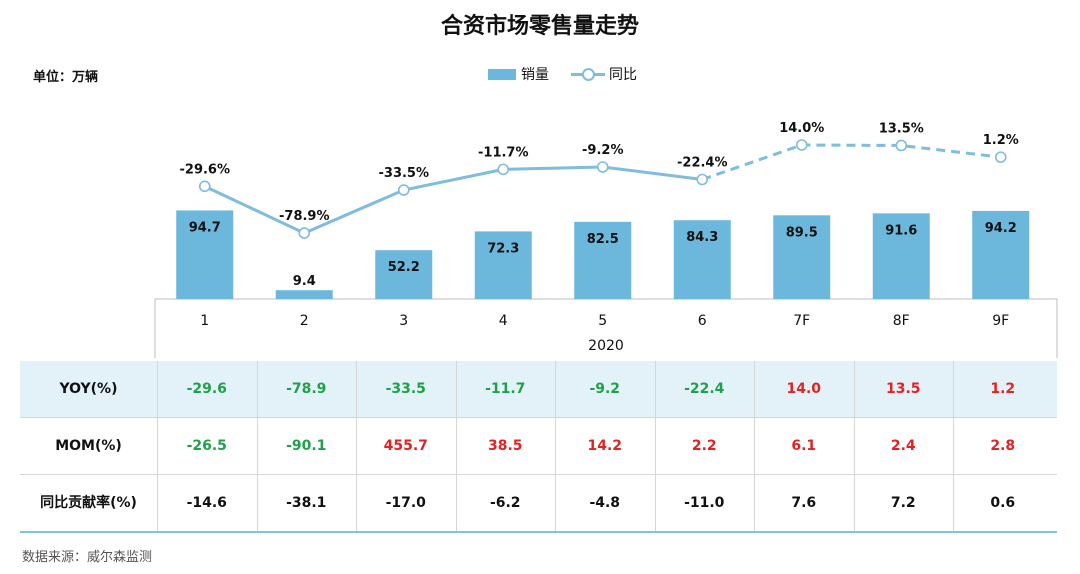 The height and width of the screenshot is (574, 1080). I want to click on x-tick-label: 2, so click(304, 321).